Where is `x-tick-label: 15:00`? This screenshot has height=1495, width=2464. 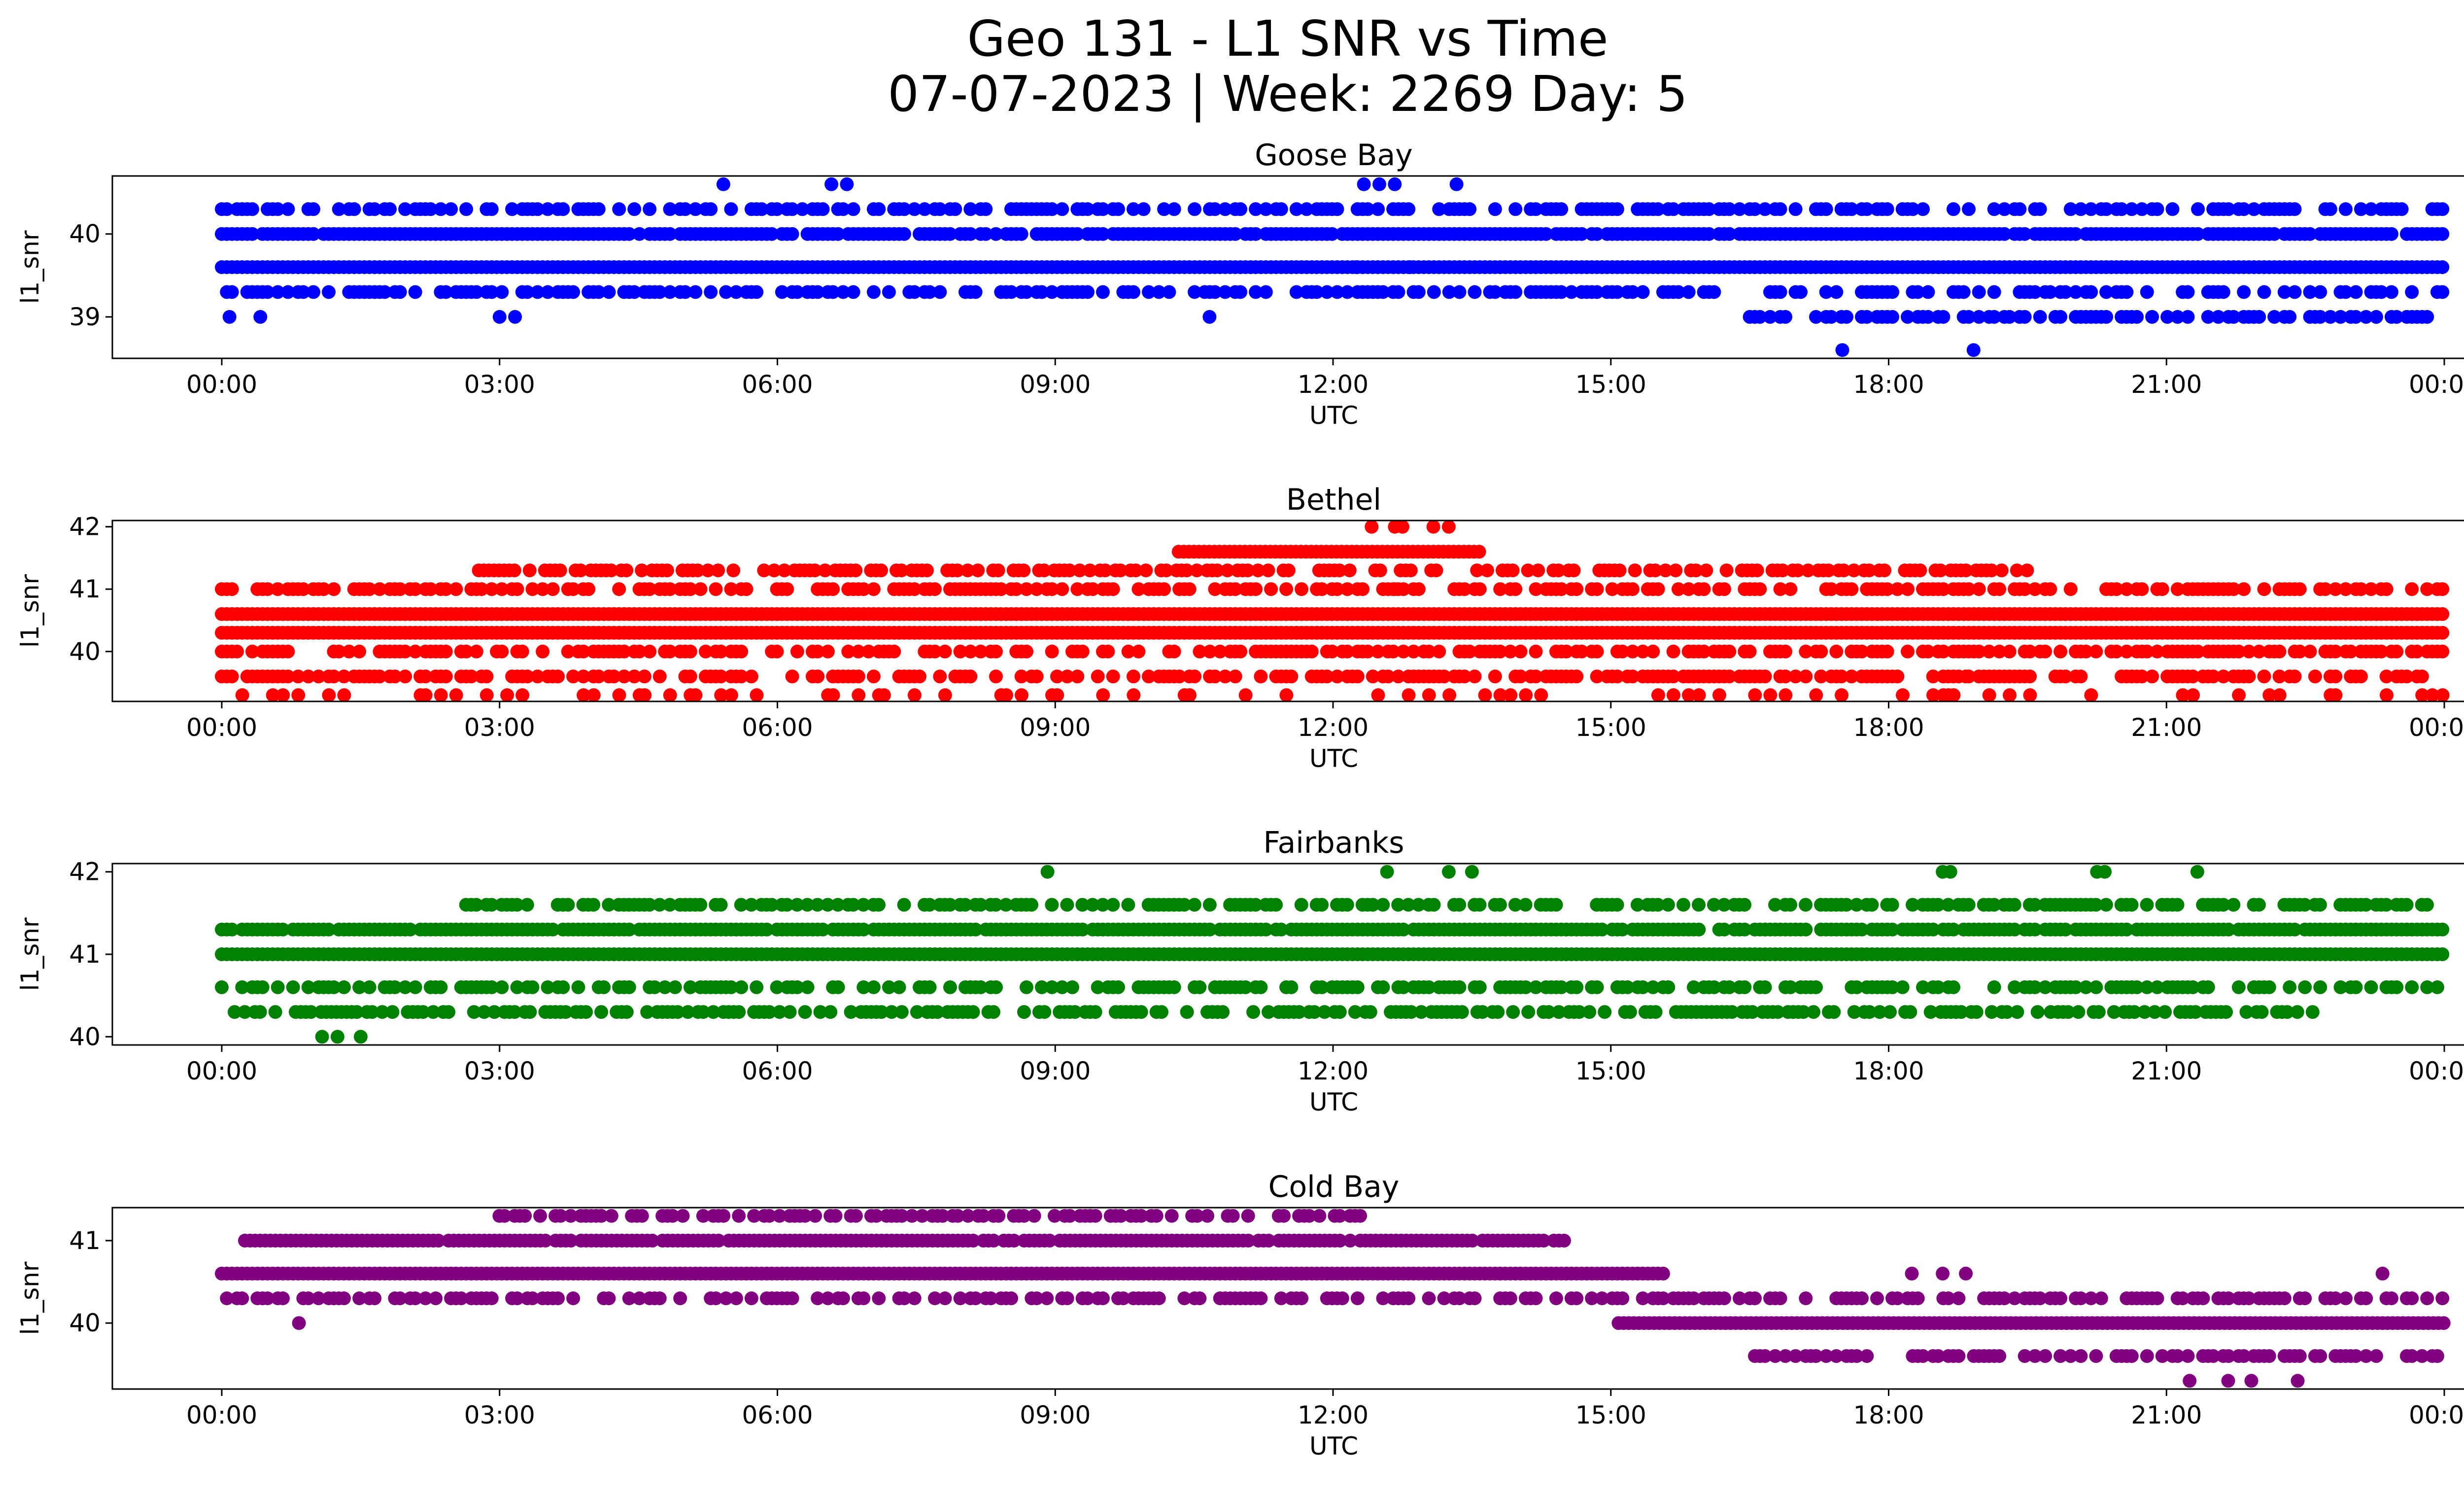 x-tick-label: 15:00 is located at coordinates (1610, 1071).